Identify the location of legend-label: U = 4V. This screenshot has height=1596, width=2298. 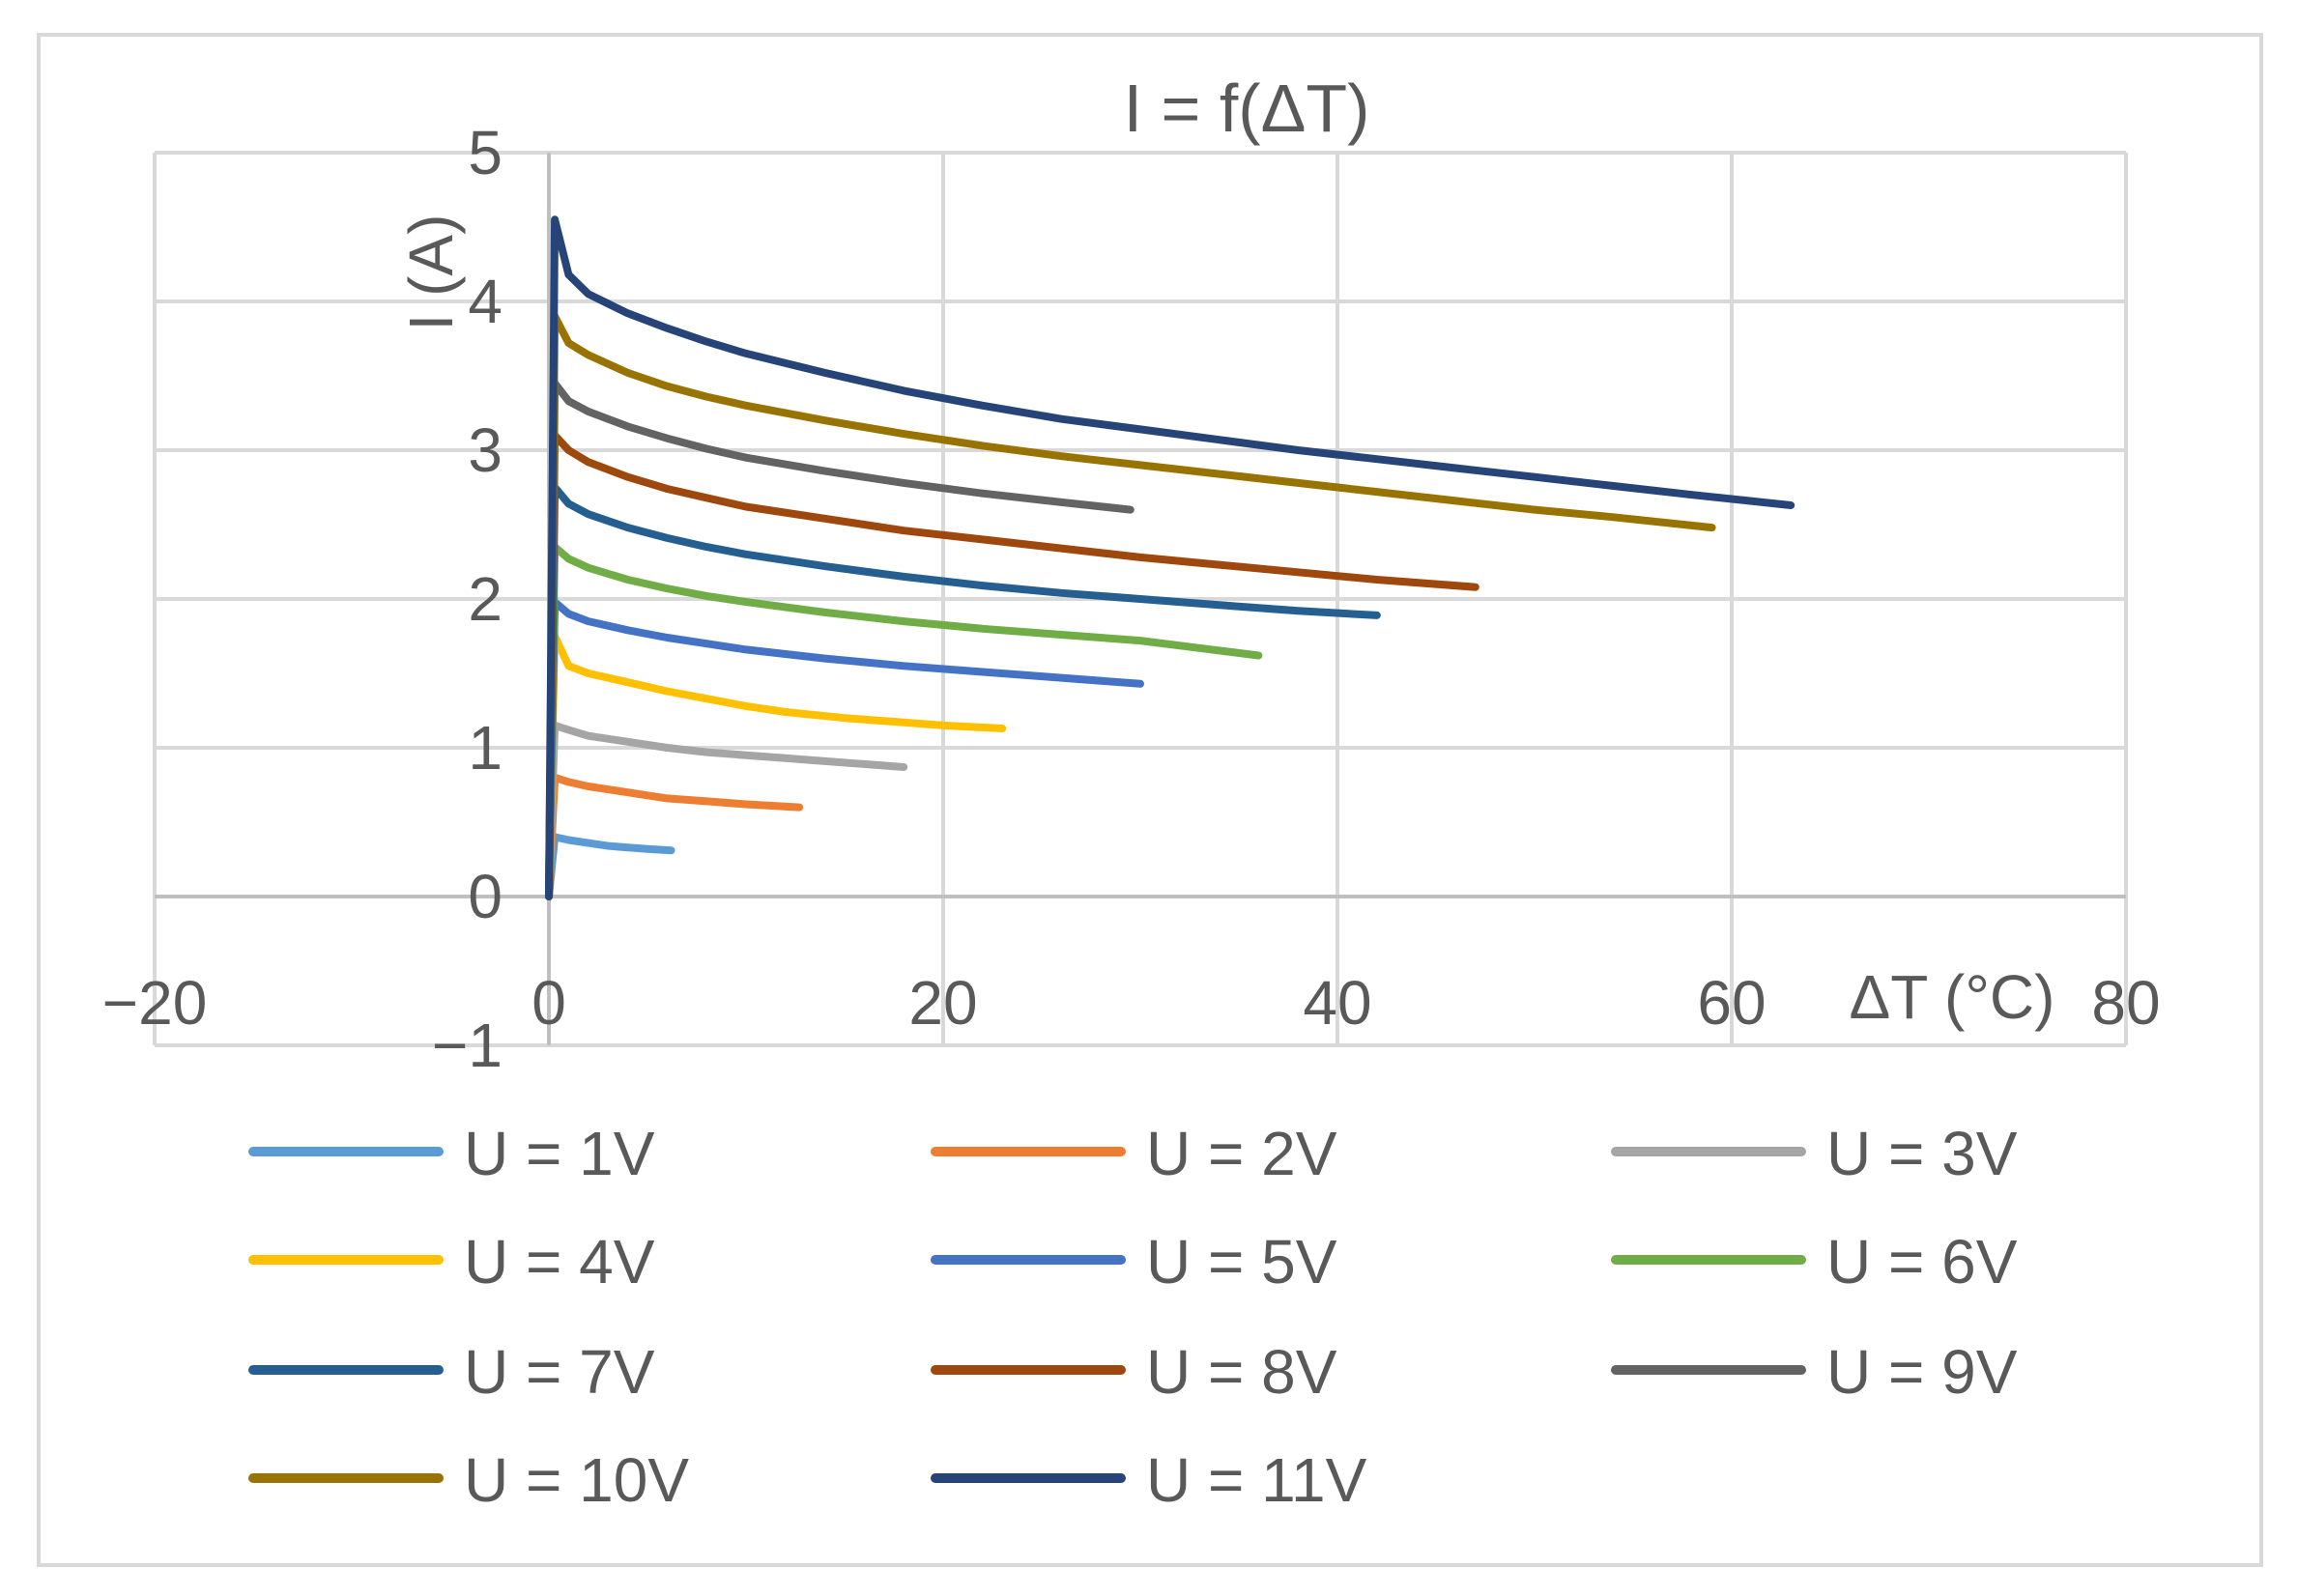
(559, 1262).